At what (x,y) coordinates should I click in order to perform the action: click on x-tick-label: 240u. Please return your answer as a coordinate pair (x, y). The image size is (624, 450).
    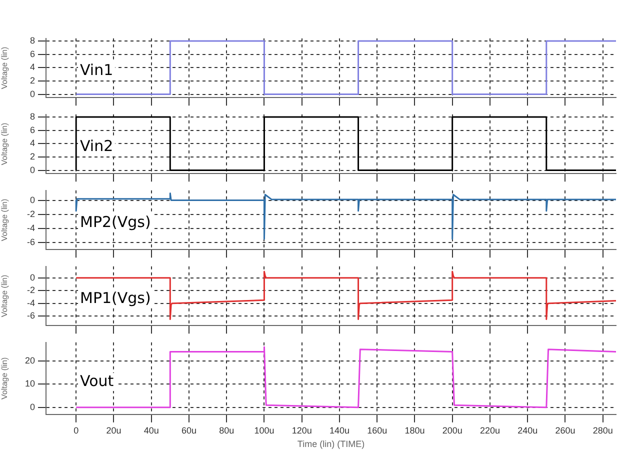
    Looking at the image, I should click on (528, 430).